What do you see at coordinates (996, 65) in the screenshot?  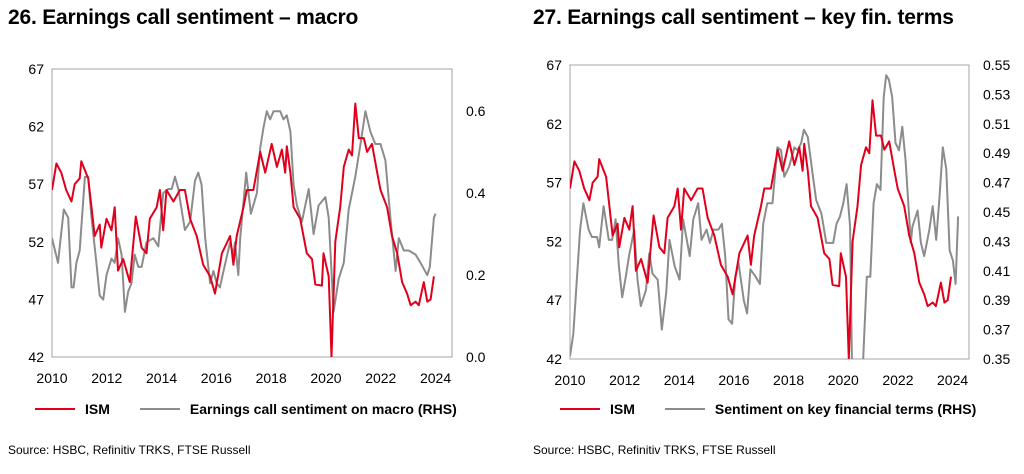 I see `y-right-tick-label: 0.55` at bounding box center [996, 65].